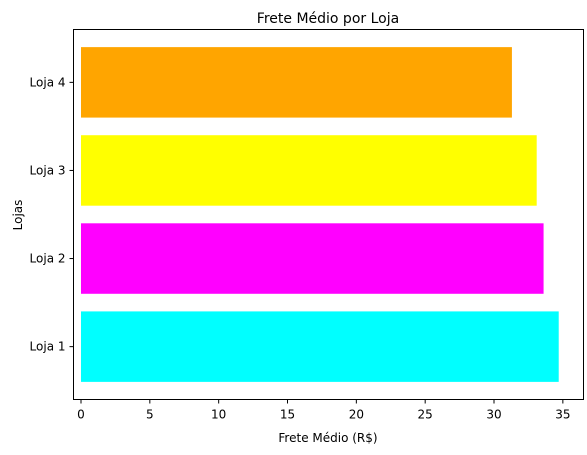 Image resolution: width=587 pixels, height=455 pixels. I want to click on y-axis-label: Lojas, so click(18, 215).